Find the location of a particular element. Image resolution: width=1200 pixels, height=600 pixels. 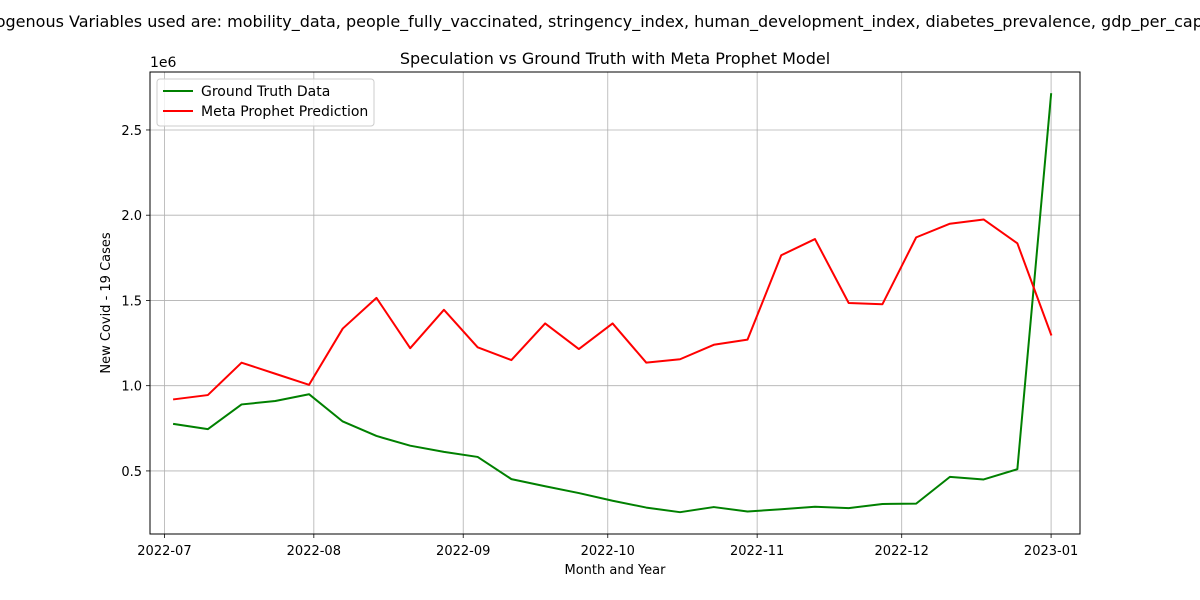

y-axis-ticks: 0.5 1.0 1.5 2.0 2.5 is located at coordinates (135, 302).